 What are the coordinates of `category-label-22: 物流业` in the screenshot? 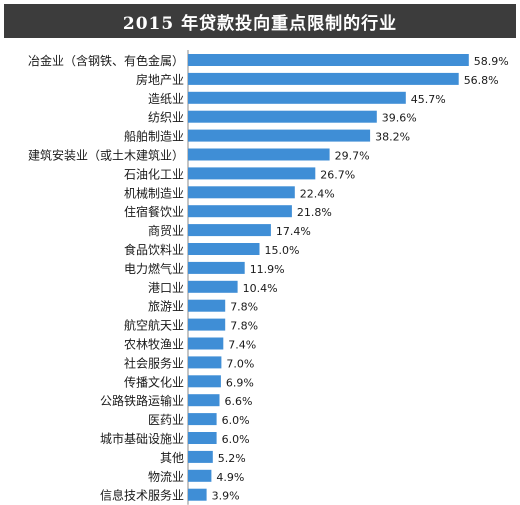 It's located at (166, 477).